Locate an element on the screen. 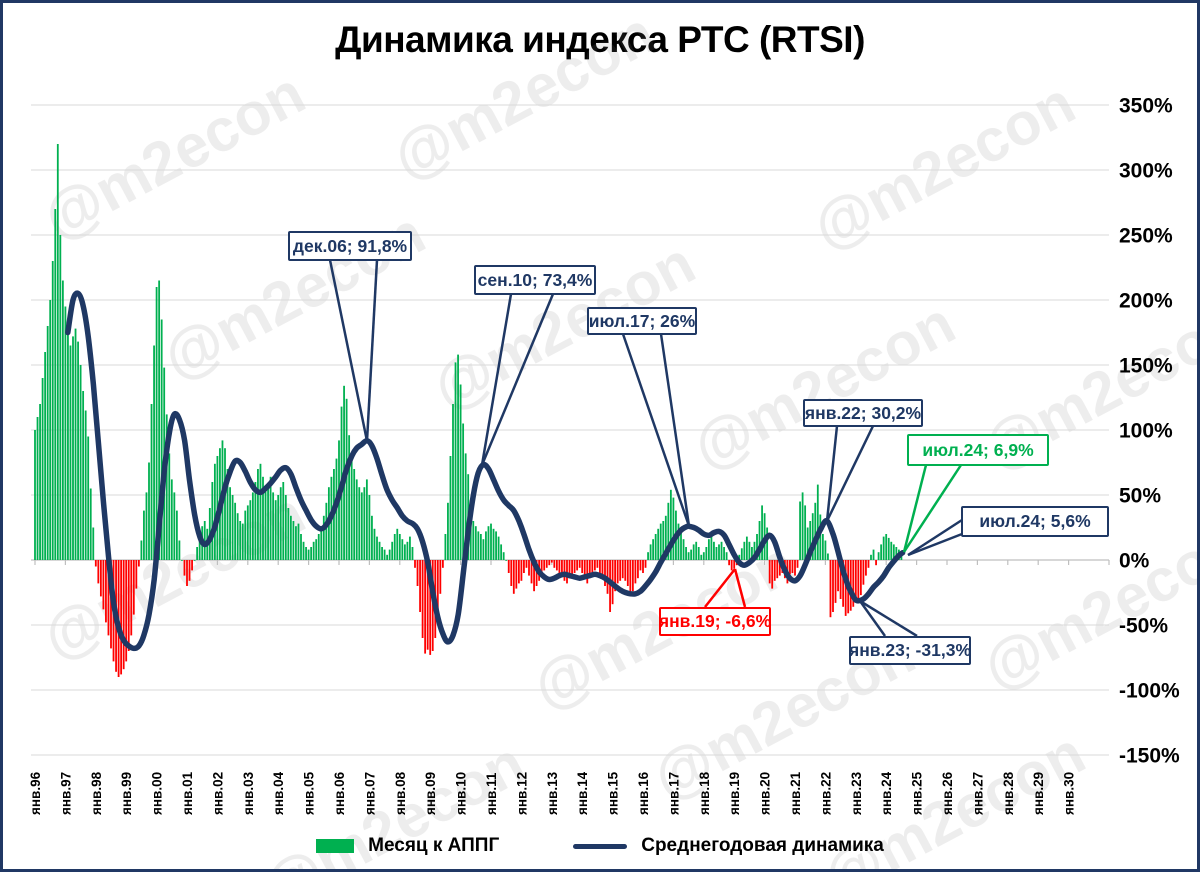  x-axis-label: янв.26 is located at coordinates (947, 793).